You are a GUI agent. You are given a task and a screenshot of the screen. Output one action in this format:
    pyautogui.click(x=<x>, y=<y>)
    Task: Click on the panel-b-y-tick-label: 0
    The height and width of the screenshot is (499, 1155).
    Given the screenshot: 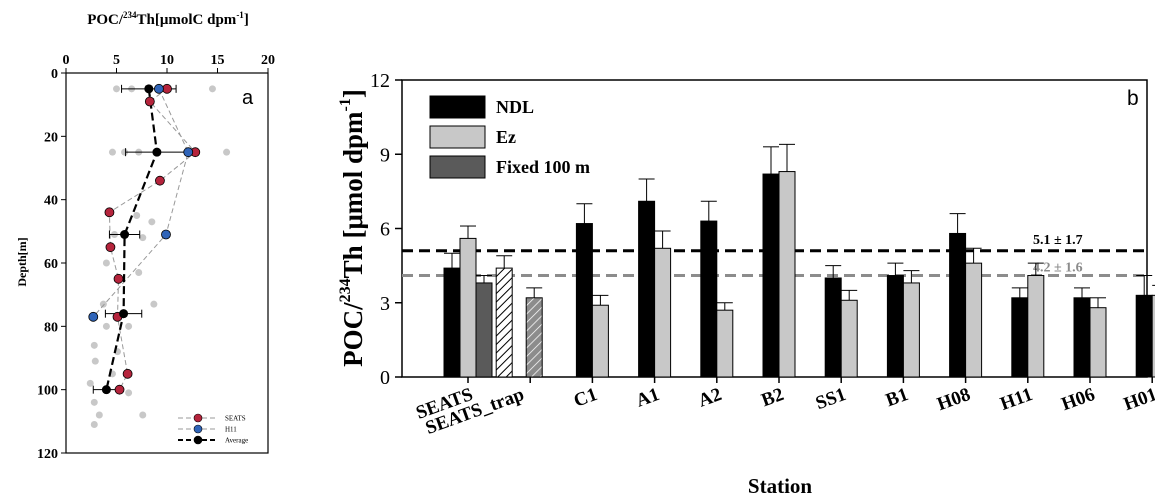 What is the action you would take?
    pyautogui.click(x=385, y=378)
    